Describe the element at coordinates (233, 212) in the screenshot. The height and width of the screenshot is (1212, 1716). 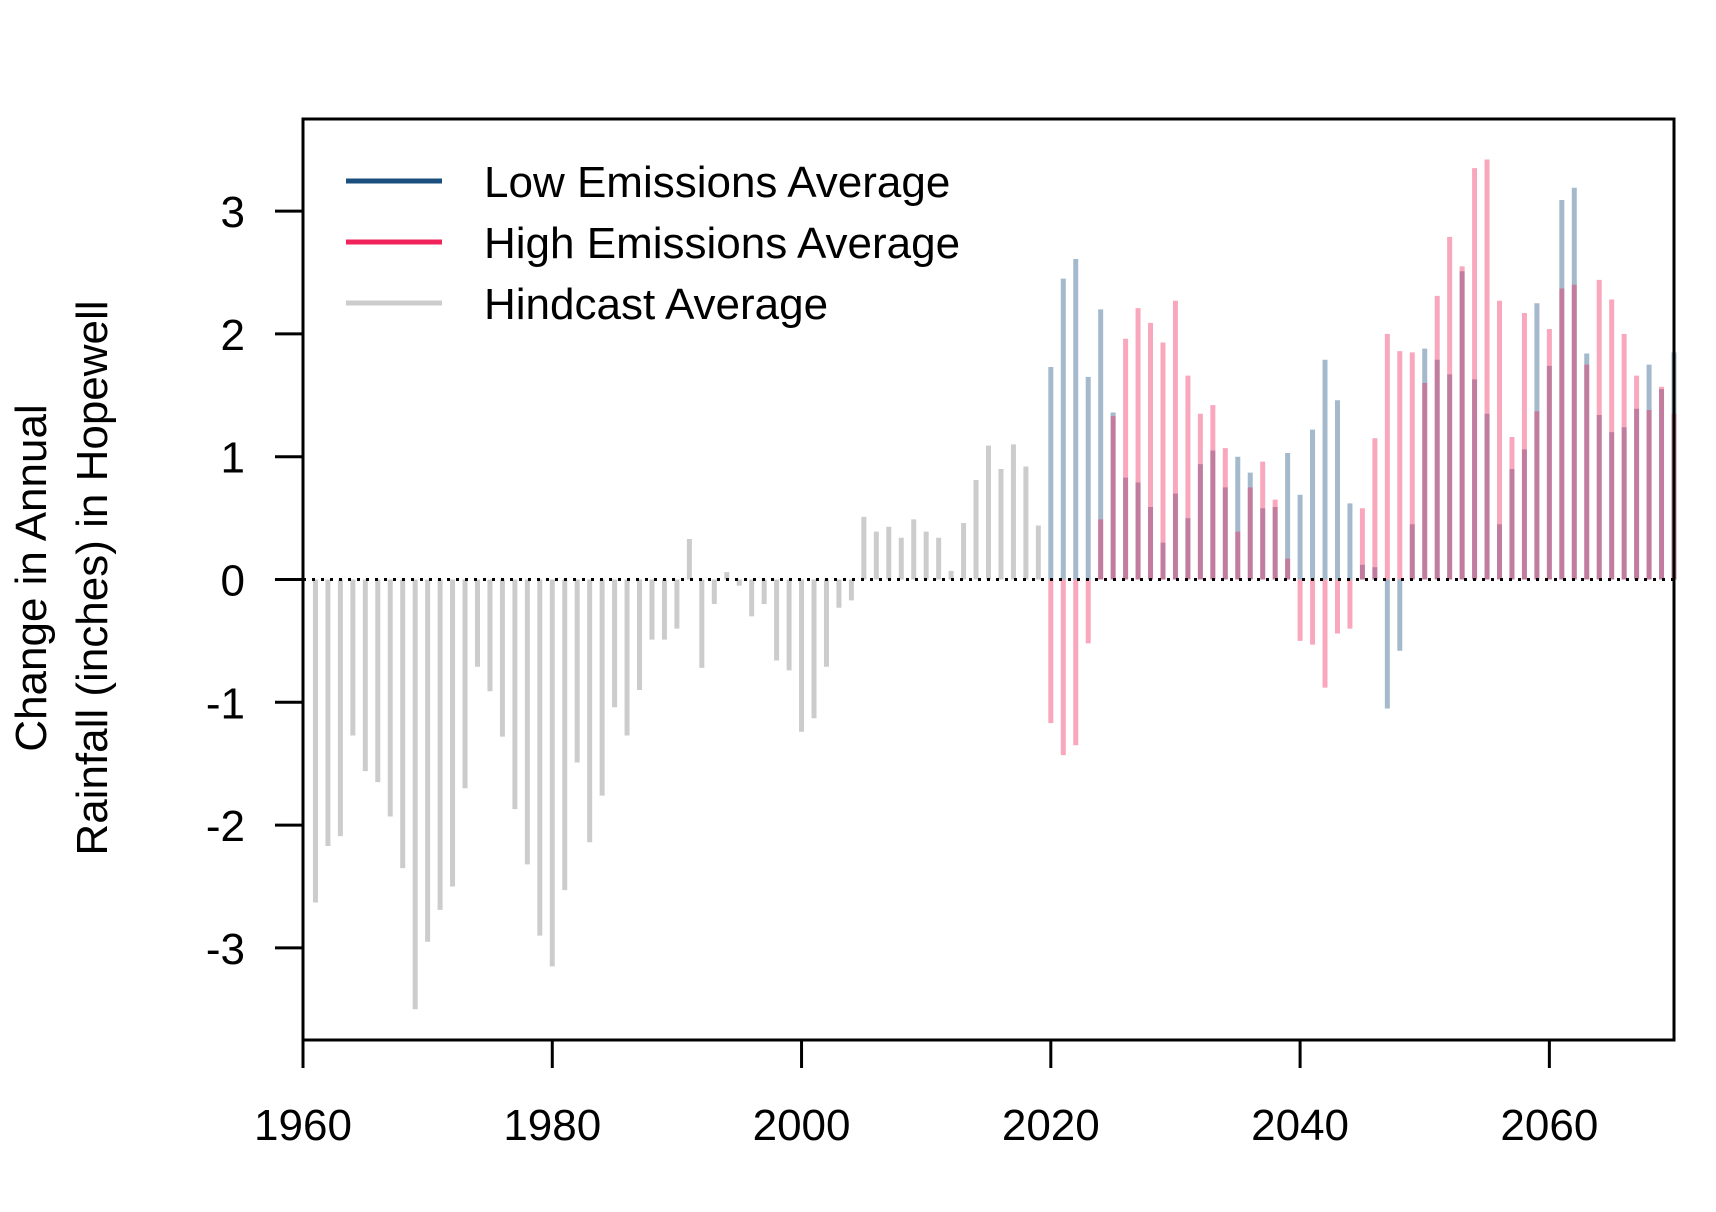
I see `y-tick-label-3: 3` at that location.